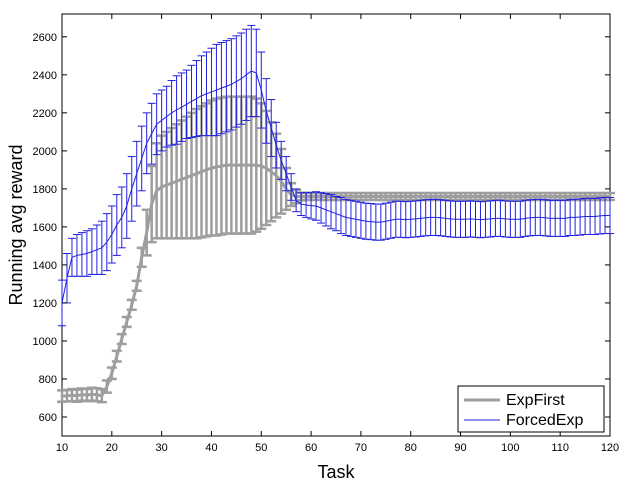  Describe the element at coordinates (45, 114) in the screenshot. I see `y-tick-label: 2200` at that location.